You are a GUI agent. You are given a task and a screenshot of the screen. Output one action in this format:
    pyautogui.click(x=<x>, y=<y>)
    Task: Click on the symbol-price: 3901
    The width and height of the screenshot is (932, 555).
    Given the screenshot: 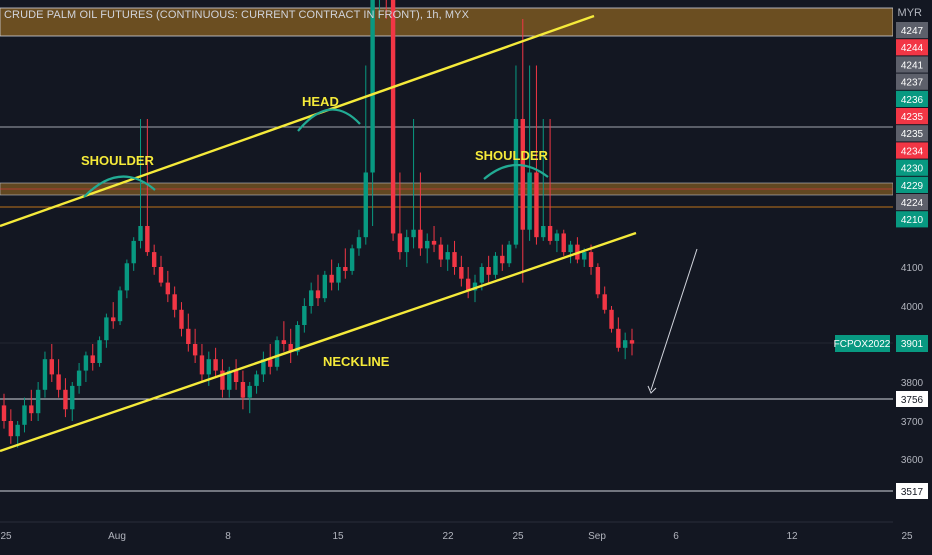 What is the action you would take?
    pyautogui.click(x=912, y=344)
    